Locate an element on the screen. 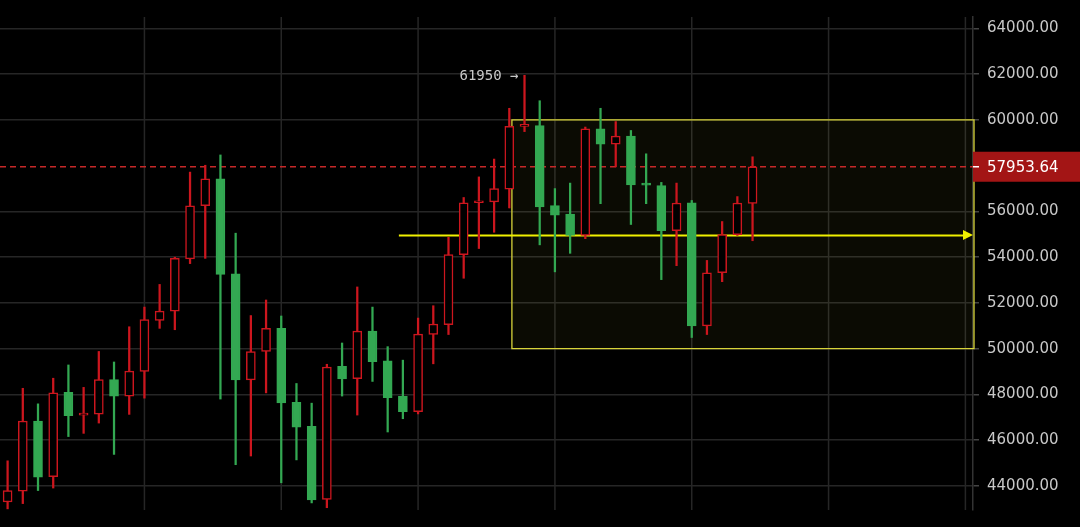 This screenshot has height=527, width=1080. y-tick-label: 64000.00 is located at coordinates (1023, 27).